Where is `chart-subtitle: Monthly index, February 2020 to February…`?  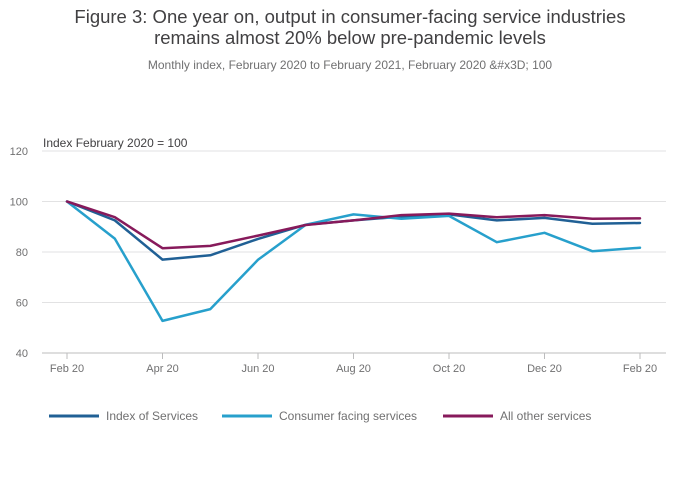
chart-subtitle: Monthly index, February 2020 to February… is located at coordinates (350, 65).